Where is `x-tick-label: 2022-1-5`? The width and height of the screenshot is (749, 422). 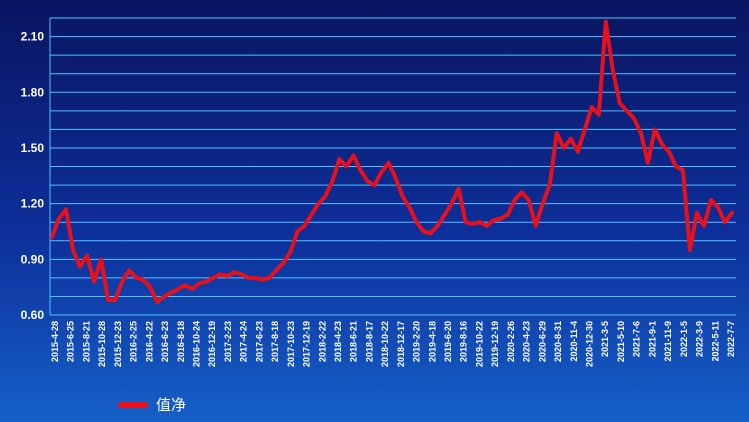
x-tick-label: 2022-1-5 is located at coordinates (684, 339).